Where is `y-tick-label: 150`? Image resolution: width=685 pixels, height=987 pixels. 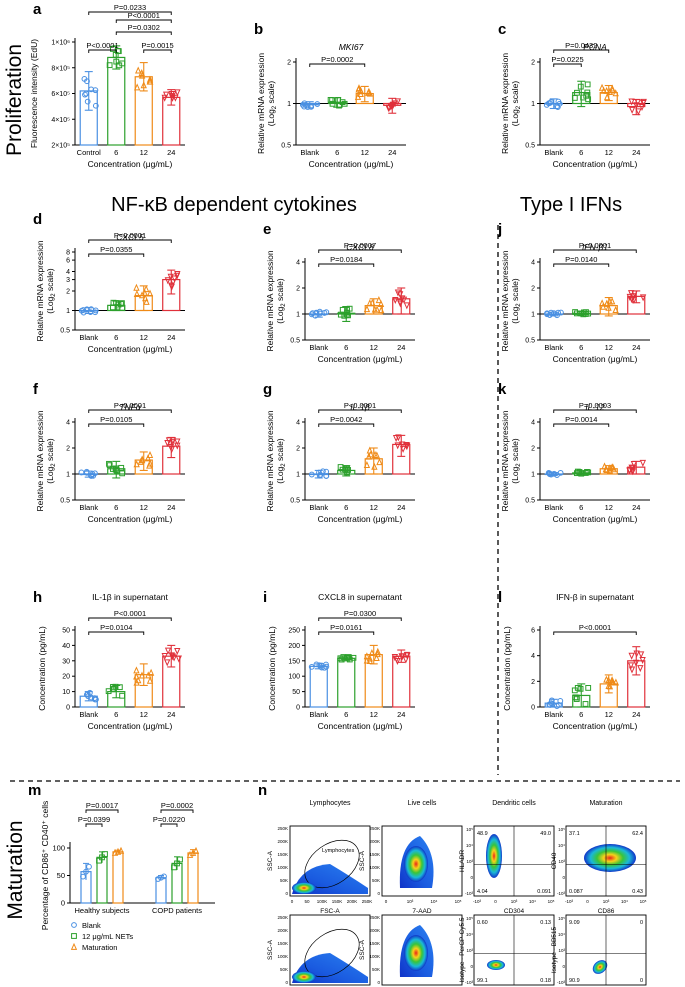 y-tick-label: 150 is located at coordinates (294, 661).